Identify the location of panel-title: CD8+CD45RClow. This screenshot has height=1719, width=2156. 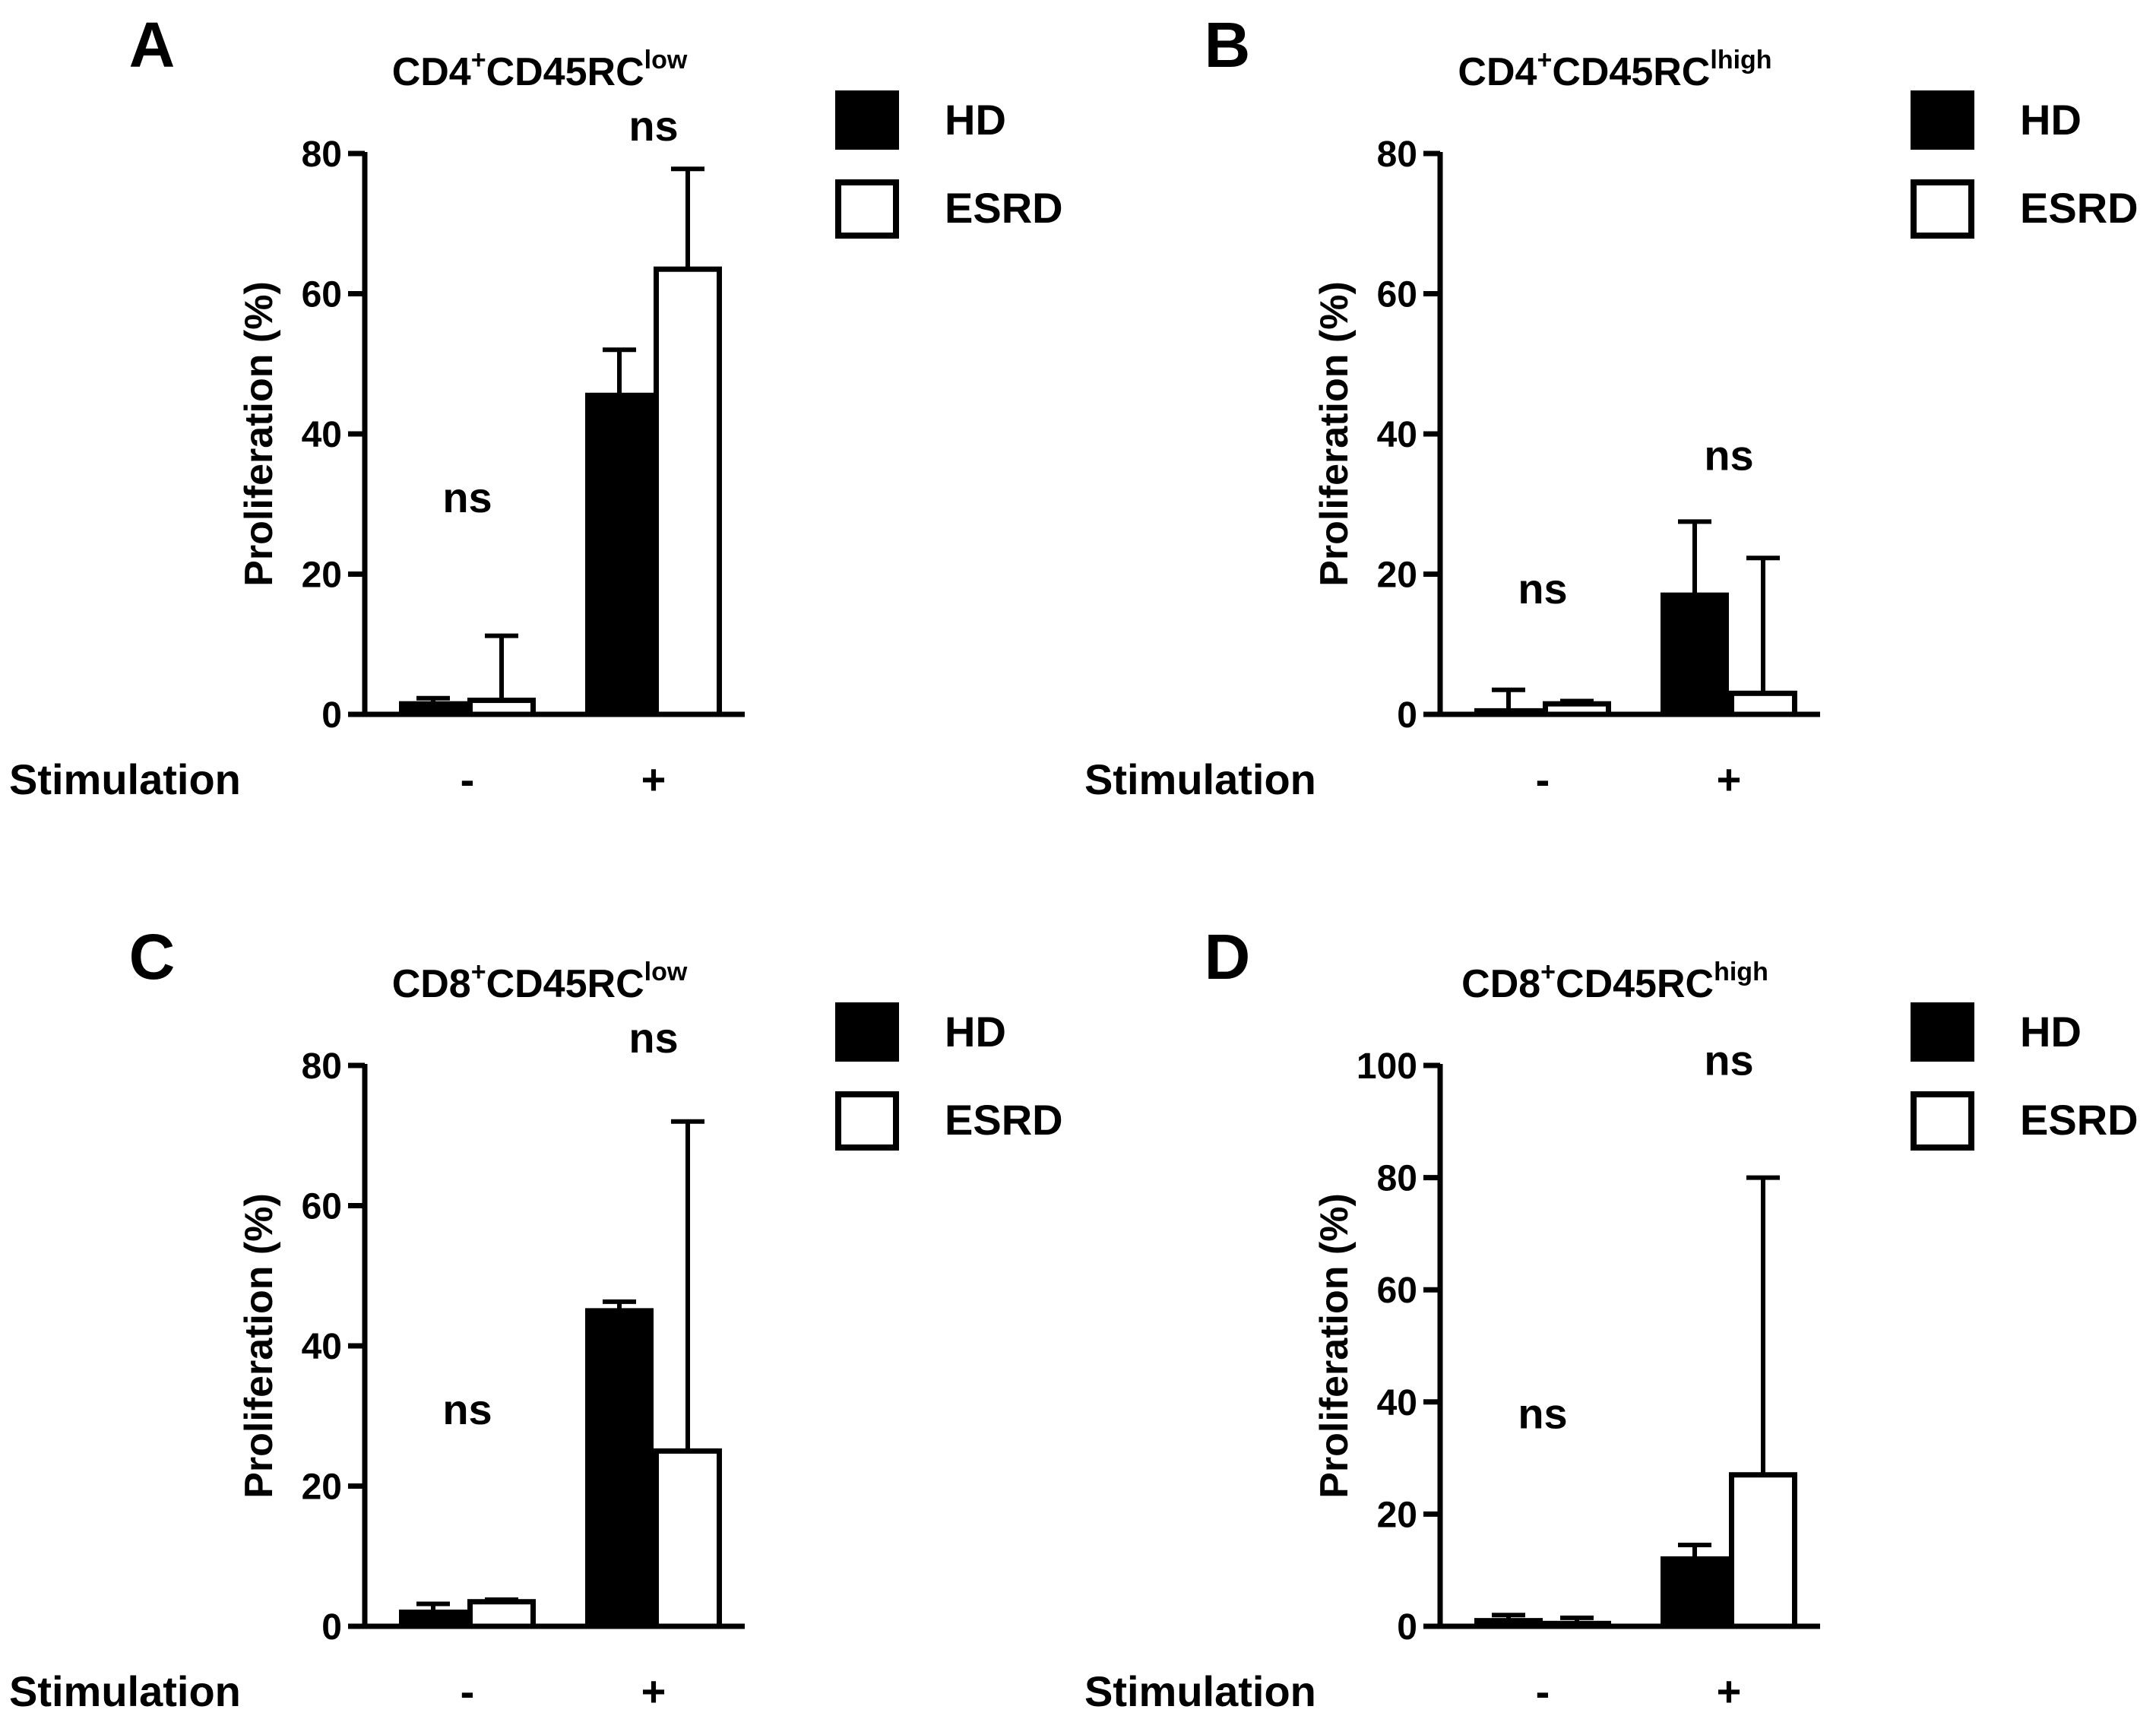
(540, 982).